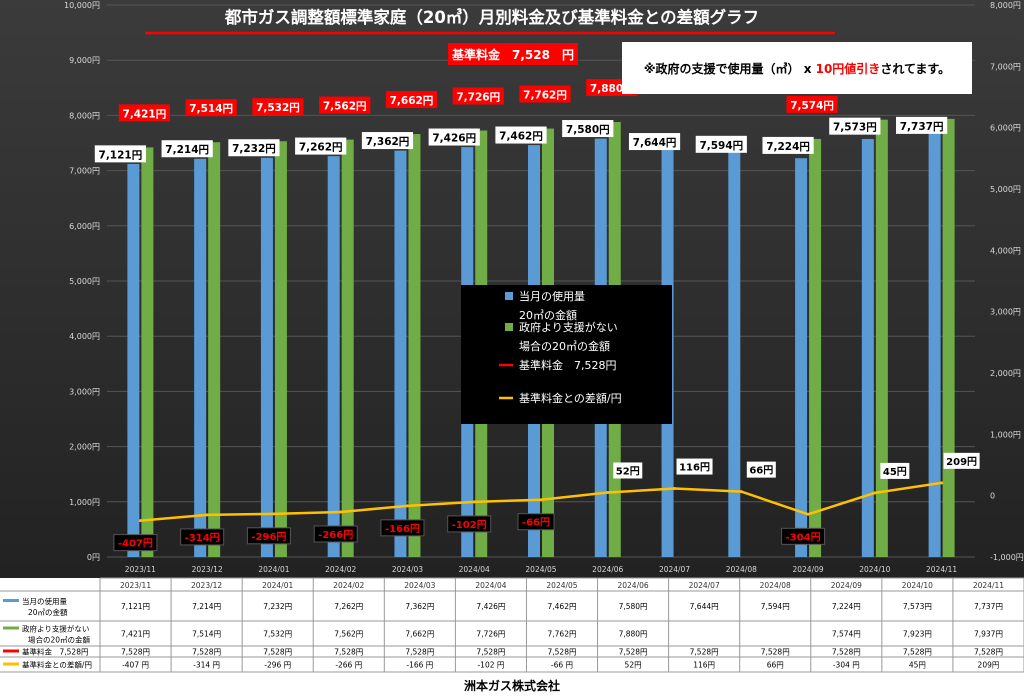  I want to click on table-row-label: 当月の使用量, so click(44, 601).